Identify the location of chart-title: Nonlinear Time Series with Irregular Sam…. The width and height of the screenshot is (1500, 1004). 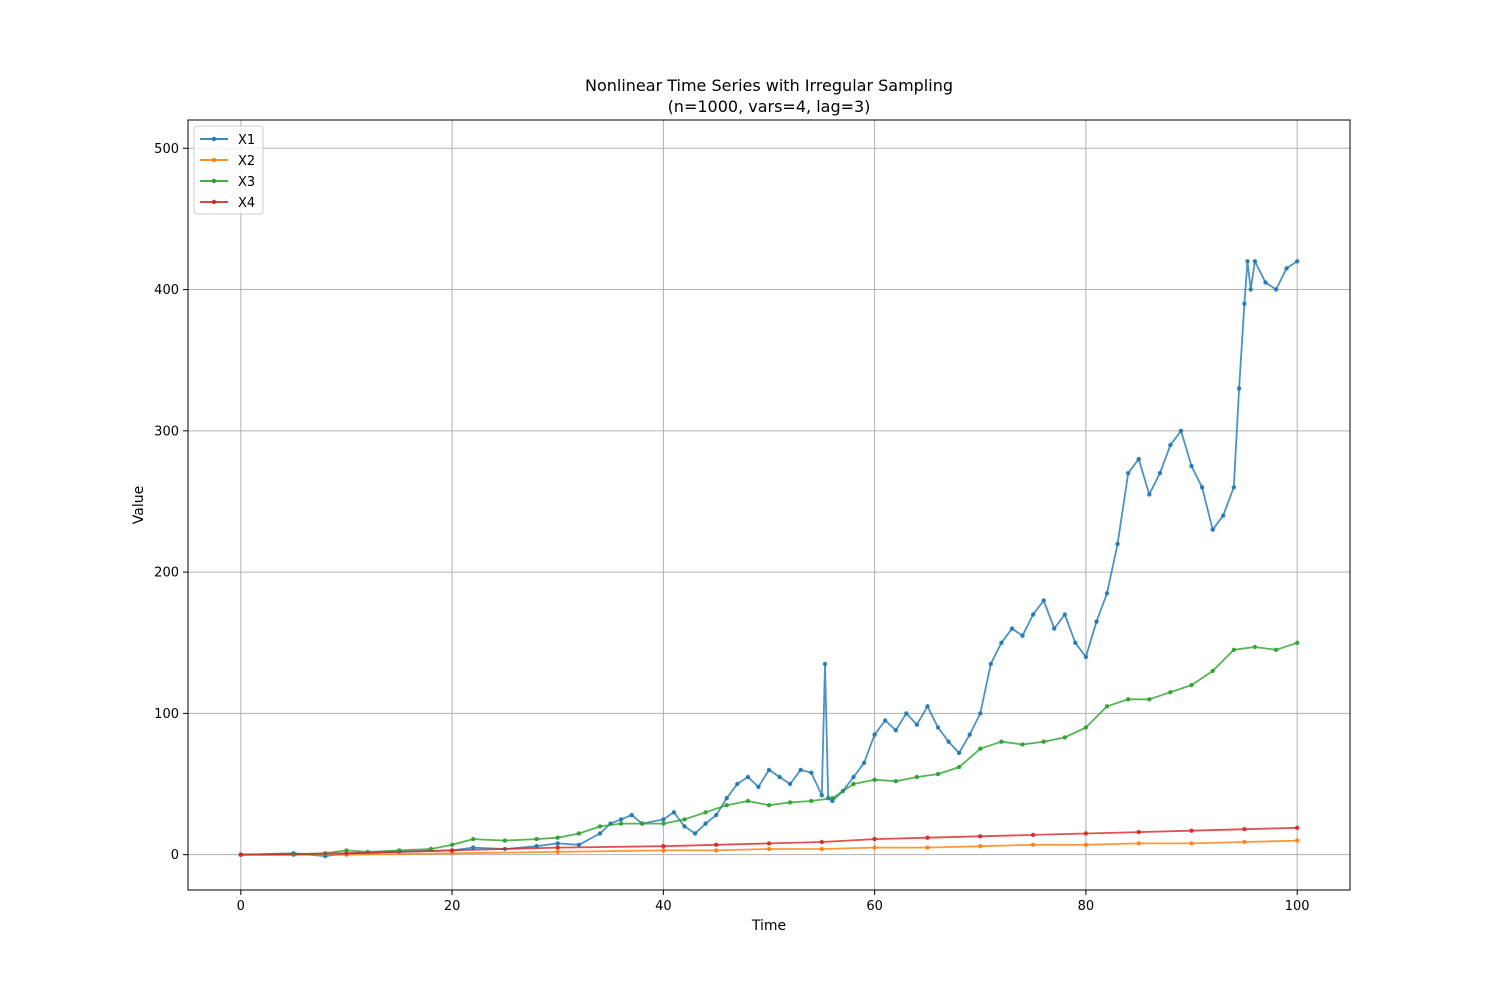
(769, 85).